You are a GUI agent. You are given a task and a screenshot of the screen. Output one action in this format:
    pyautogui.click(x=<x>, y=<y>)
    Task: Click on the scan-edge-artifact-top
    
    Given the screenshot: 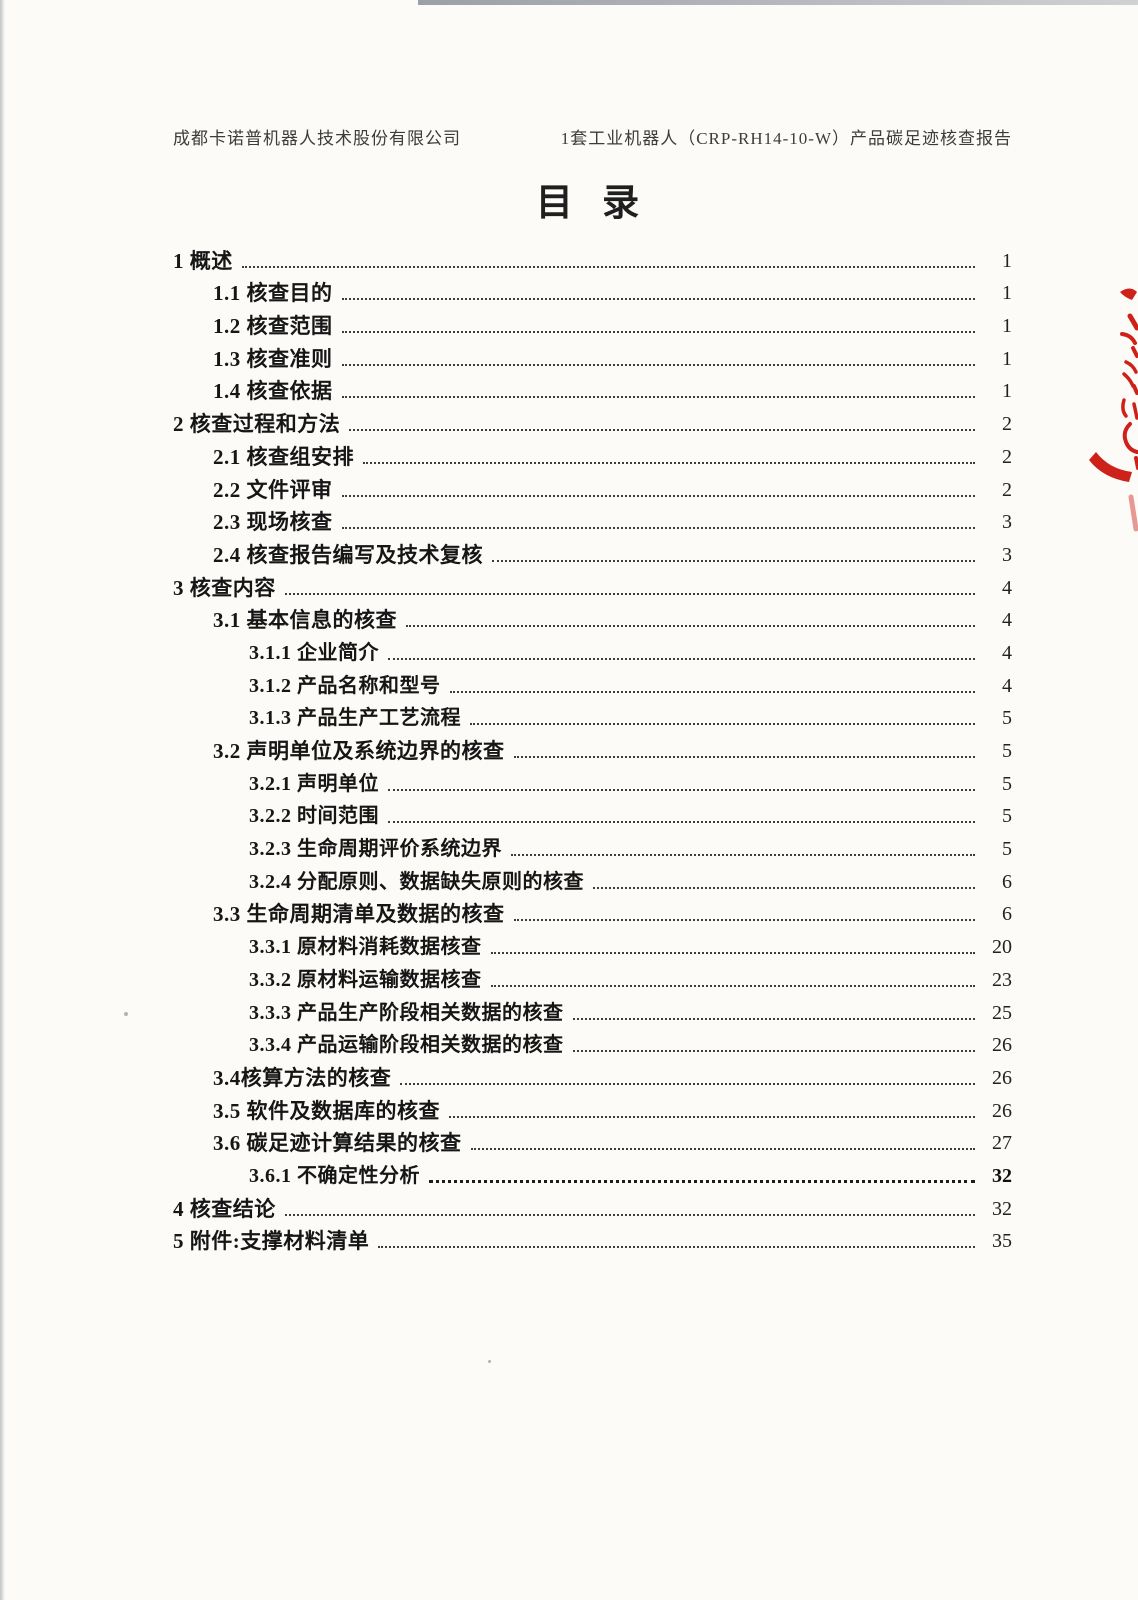 What is the action you would take?
    pyautogui.click(x=778, y=2)
    